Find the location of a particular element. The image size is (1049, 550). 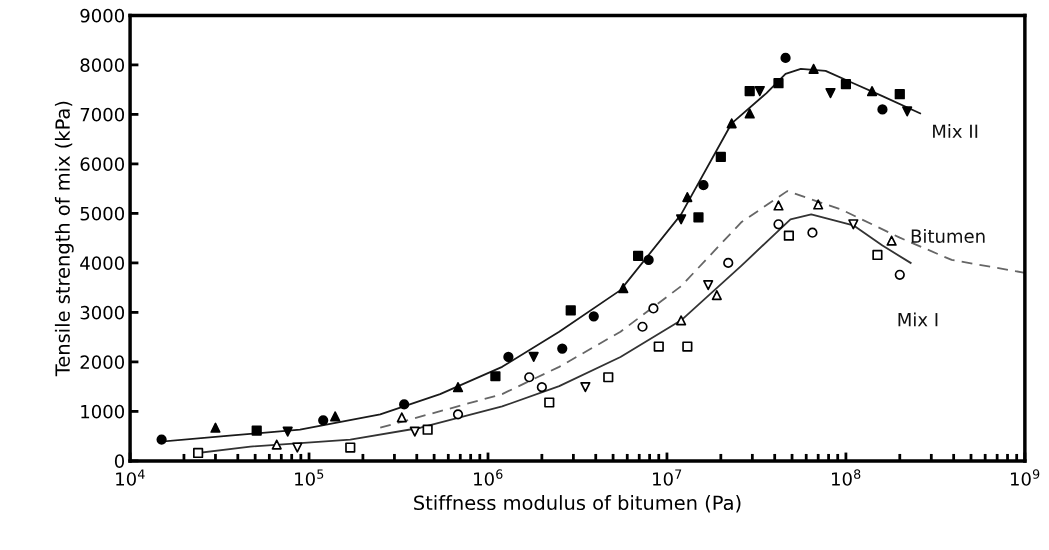

y-axis-title: Tensile strength of mix (kPa) is located at coordinates (64, 239).